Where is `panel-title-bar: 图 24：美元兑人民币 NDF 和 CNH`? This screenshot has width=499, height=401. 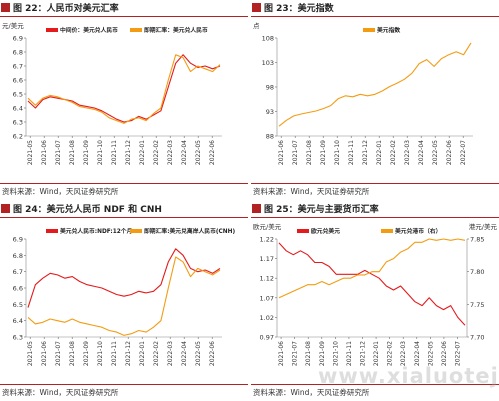
panel-title-bar: 图 24：美元兑人民币 NDF 和 CNH is located at coordinates (124, 209).